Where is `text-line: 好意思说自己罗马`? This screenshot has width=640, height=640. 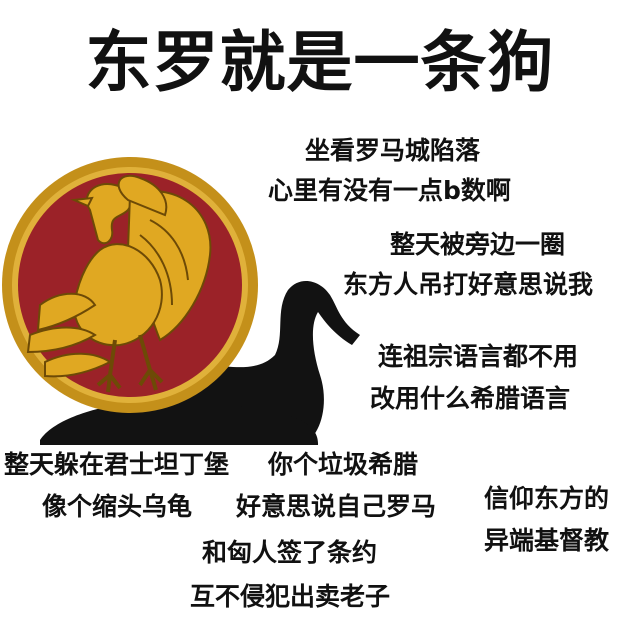 text-line: 好意思说自己罗马 is located at coordinates (336, 506).